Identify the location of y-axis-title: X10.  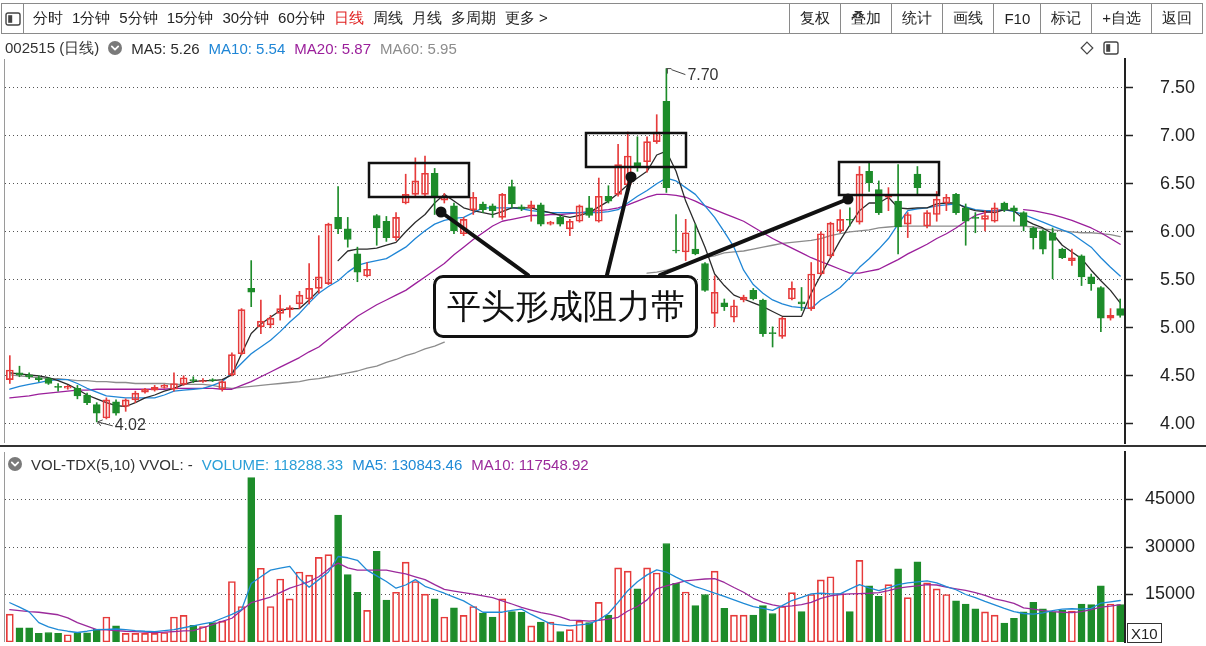
(1144, 633).